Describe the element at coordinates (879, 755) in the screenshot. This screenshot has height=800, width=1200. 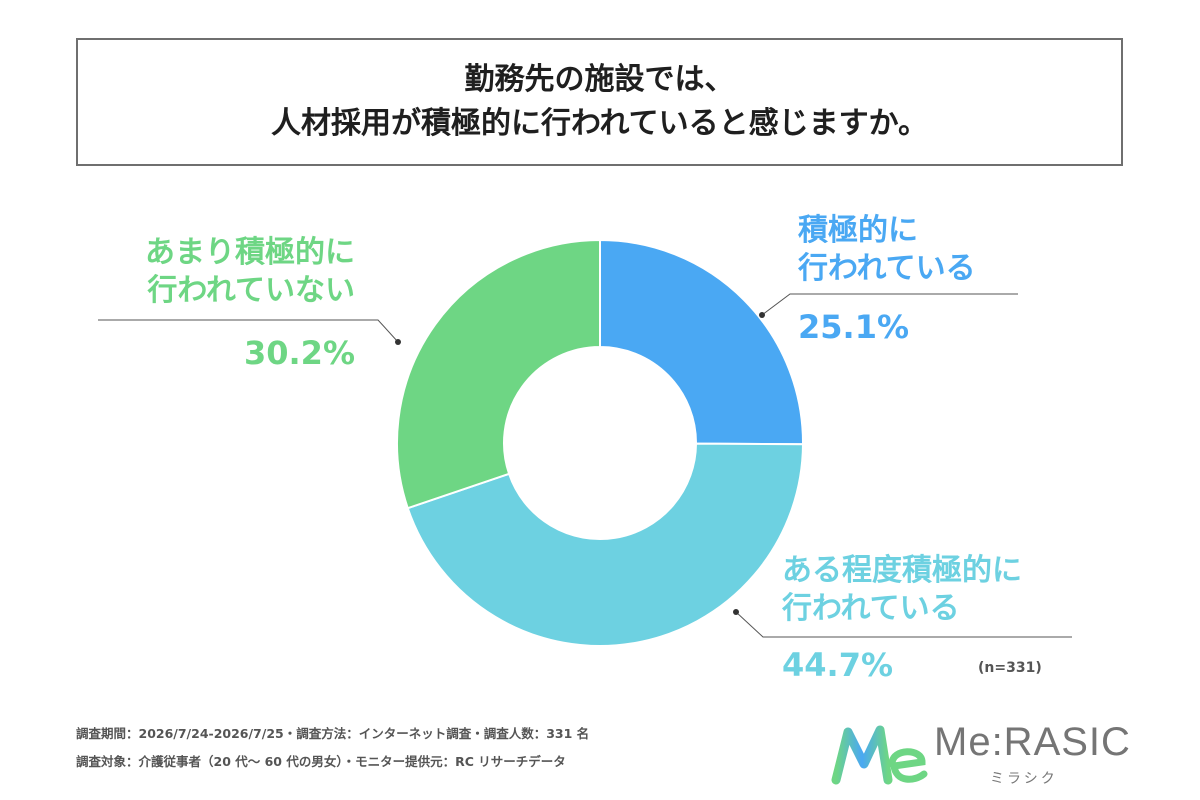
I see `brand-mark-icon` at that location.